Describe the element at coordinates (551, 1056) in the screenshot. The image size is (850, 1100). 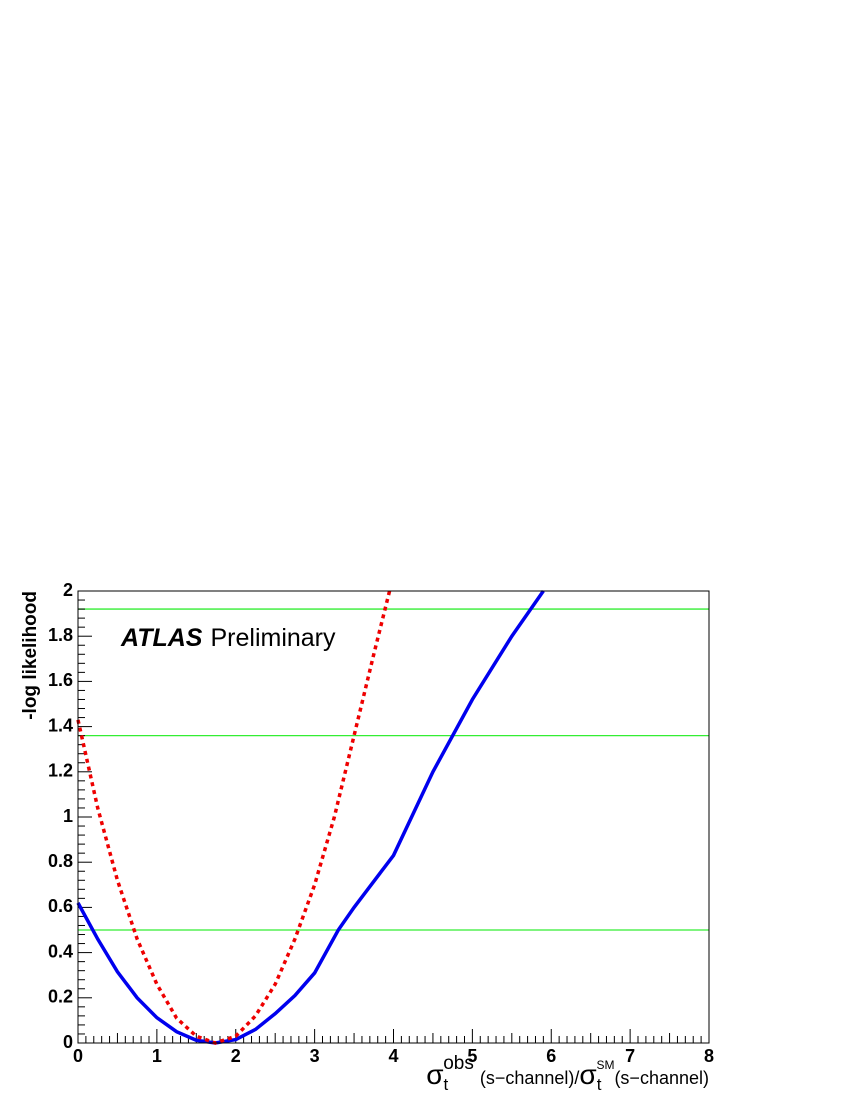
I see `x-tick-label: 6` at that location.